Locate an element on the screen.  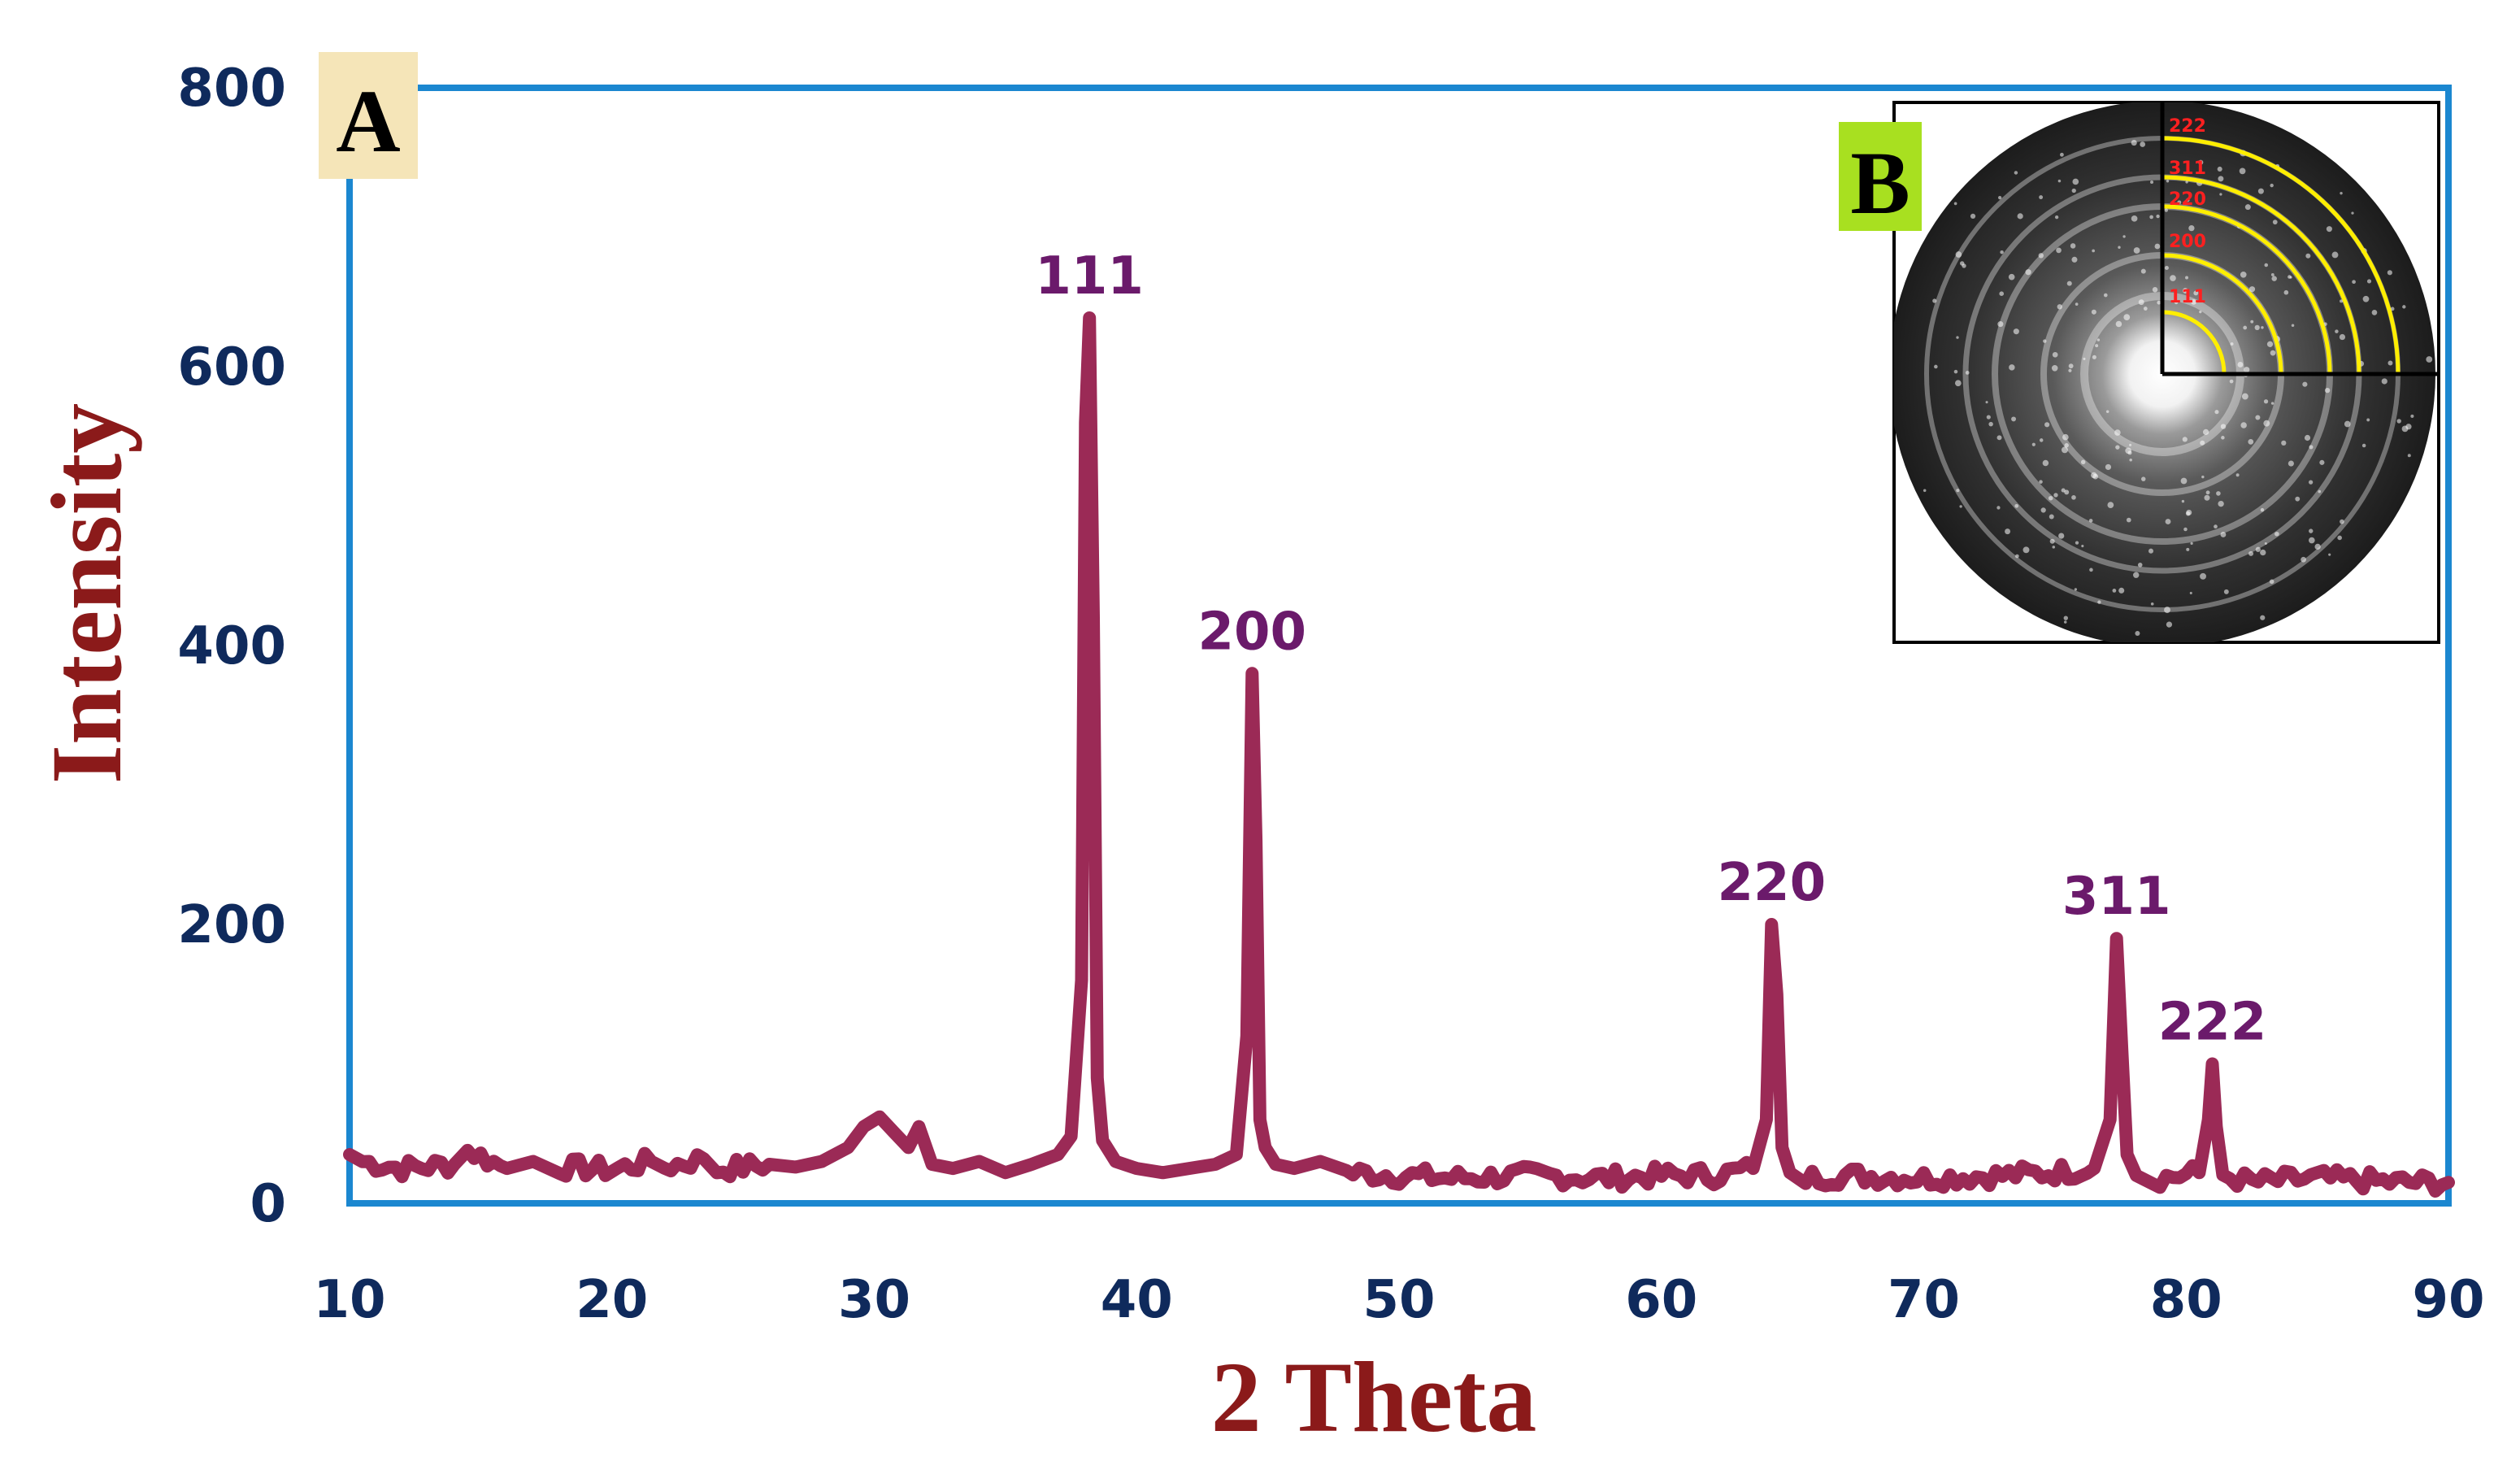
y-tick-label: 600 is located at coordinates (231, 367).